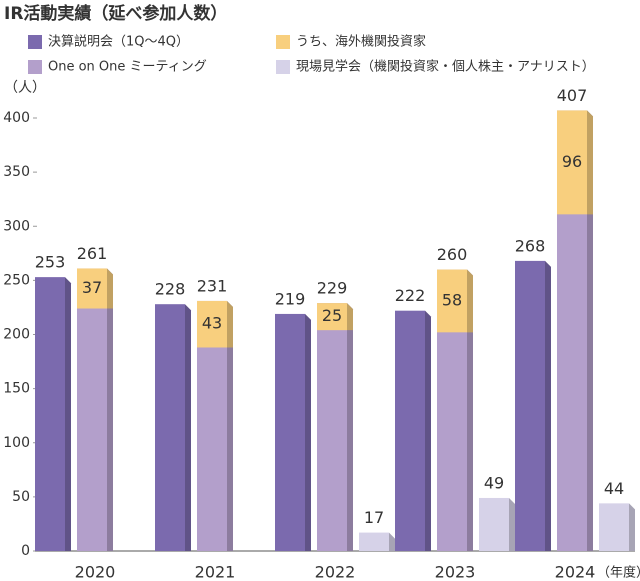 This screenshot has width=640, height=581. Describe the element at coordinates (530, 245) in the screenshot. I see `value-label: 268` at that location.